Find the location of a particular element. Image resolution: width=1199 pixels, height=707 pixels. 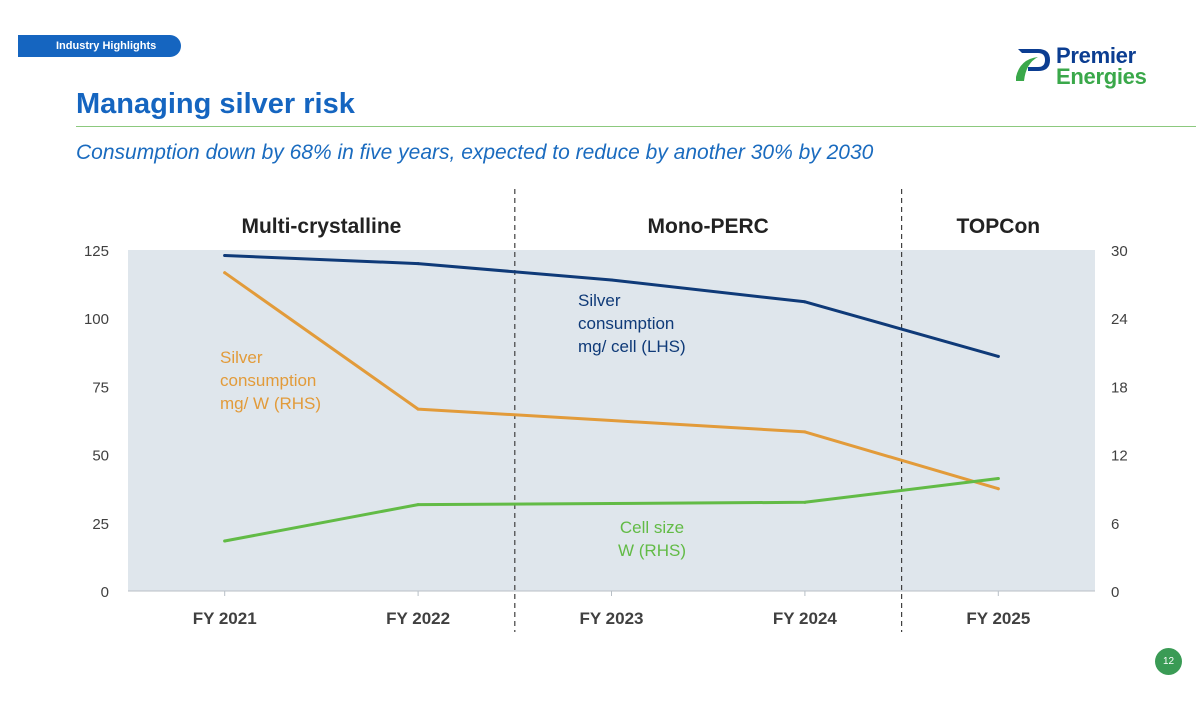

logo-wordmark-line1: Premier is located at coordinates (1096, 55).